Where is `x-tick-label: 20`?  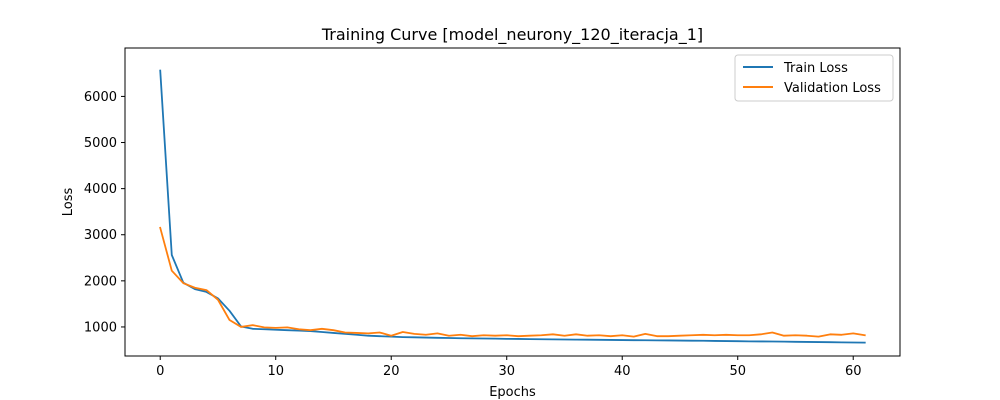 x-tick-label: 20 is located at coordinates (391, 371).